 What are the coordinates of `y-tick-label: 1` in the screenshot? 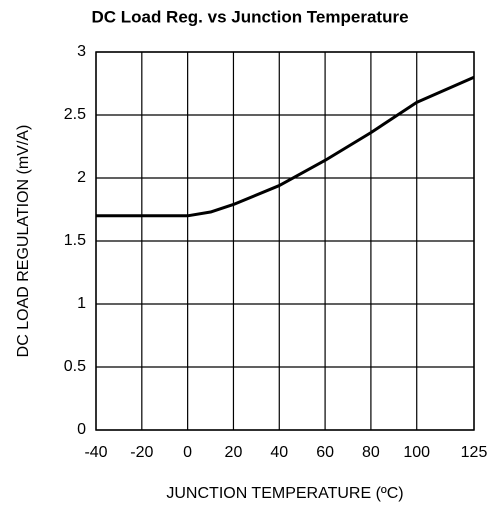 It's located at (81, 303).